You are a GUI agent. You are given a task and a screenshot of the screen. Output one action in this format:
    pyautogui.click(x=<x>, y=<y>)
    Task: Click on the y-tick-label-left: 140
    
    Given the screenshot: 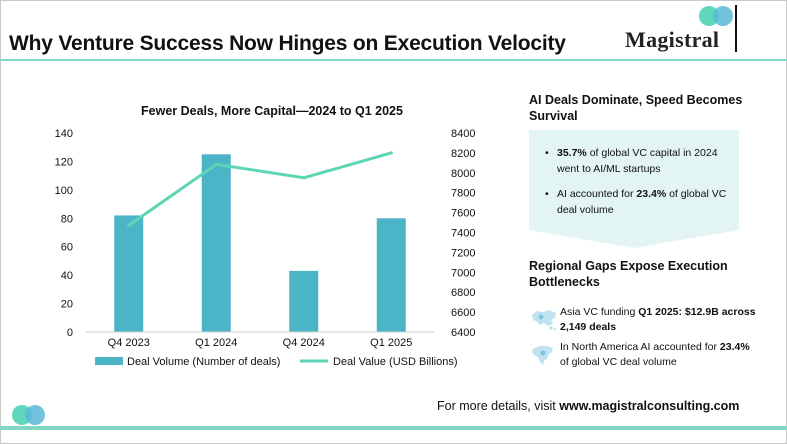 What is the action you would take?
    pyautogui.click(x=64, y=134)
    